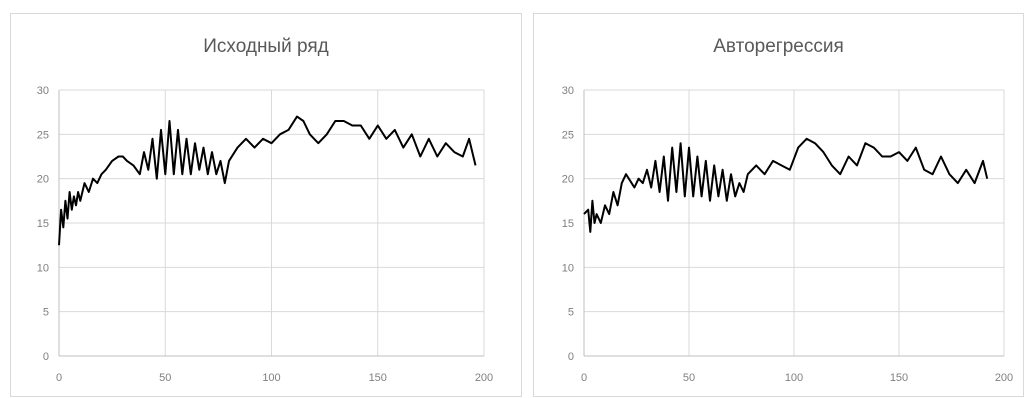  I want to click on chart-title: Авторегрессия, so click(778, 46).